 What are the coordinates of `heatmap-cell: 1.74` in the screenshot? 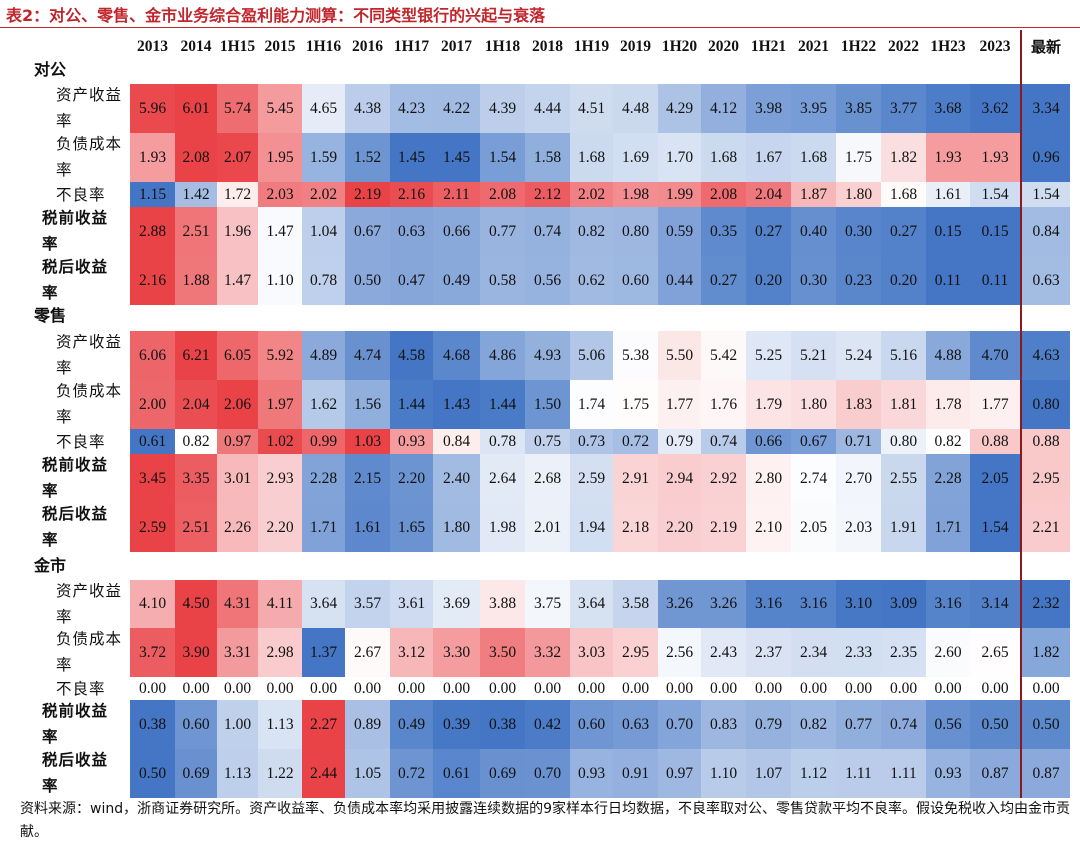 It's located at (591, 404).